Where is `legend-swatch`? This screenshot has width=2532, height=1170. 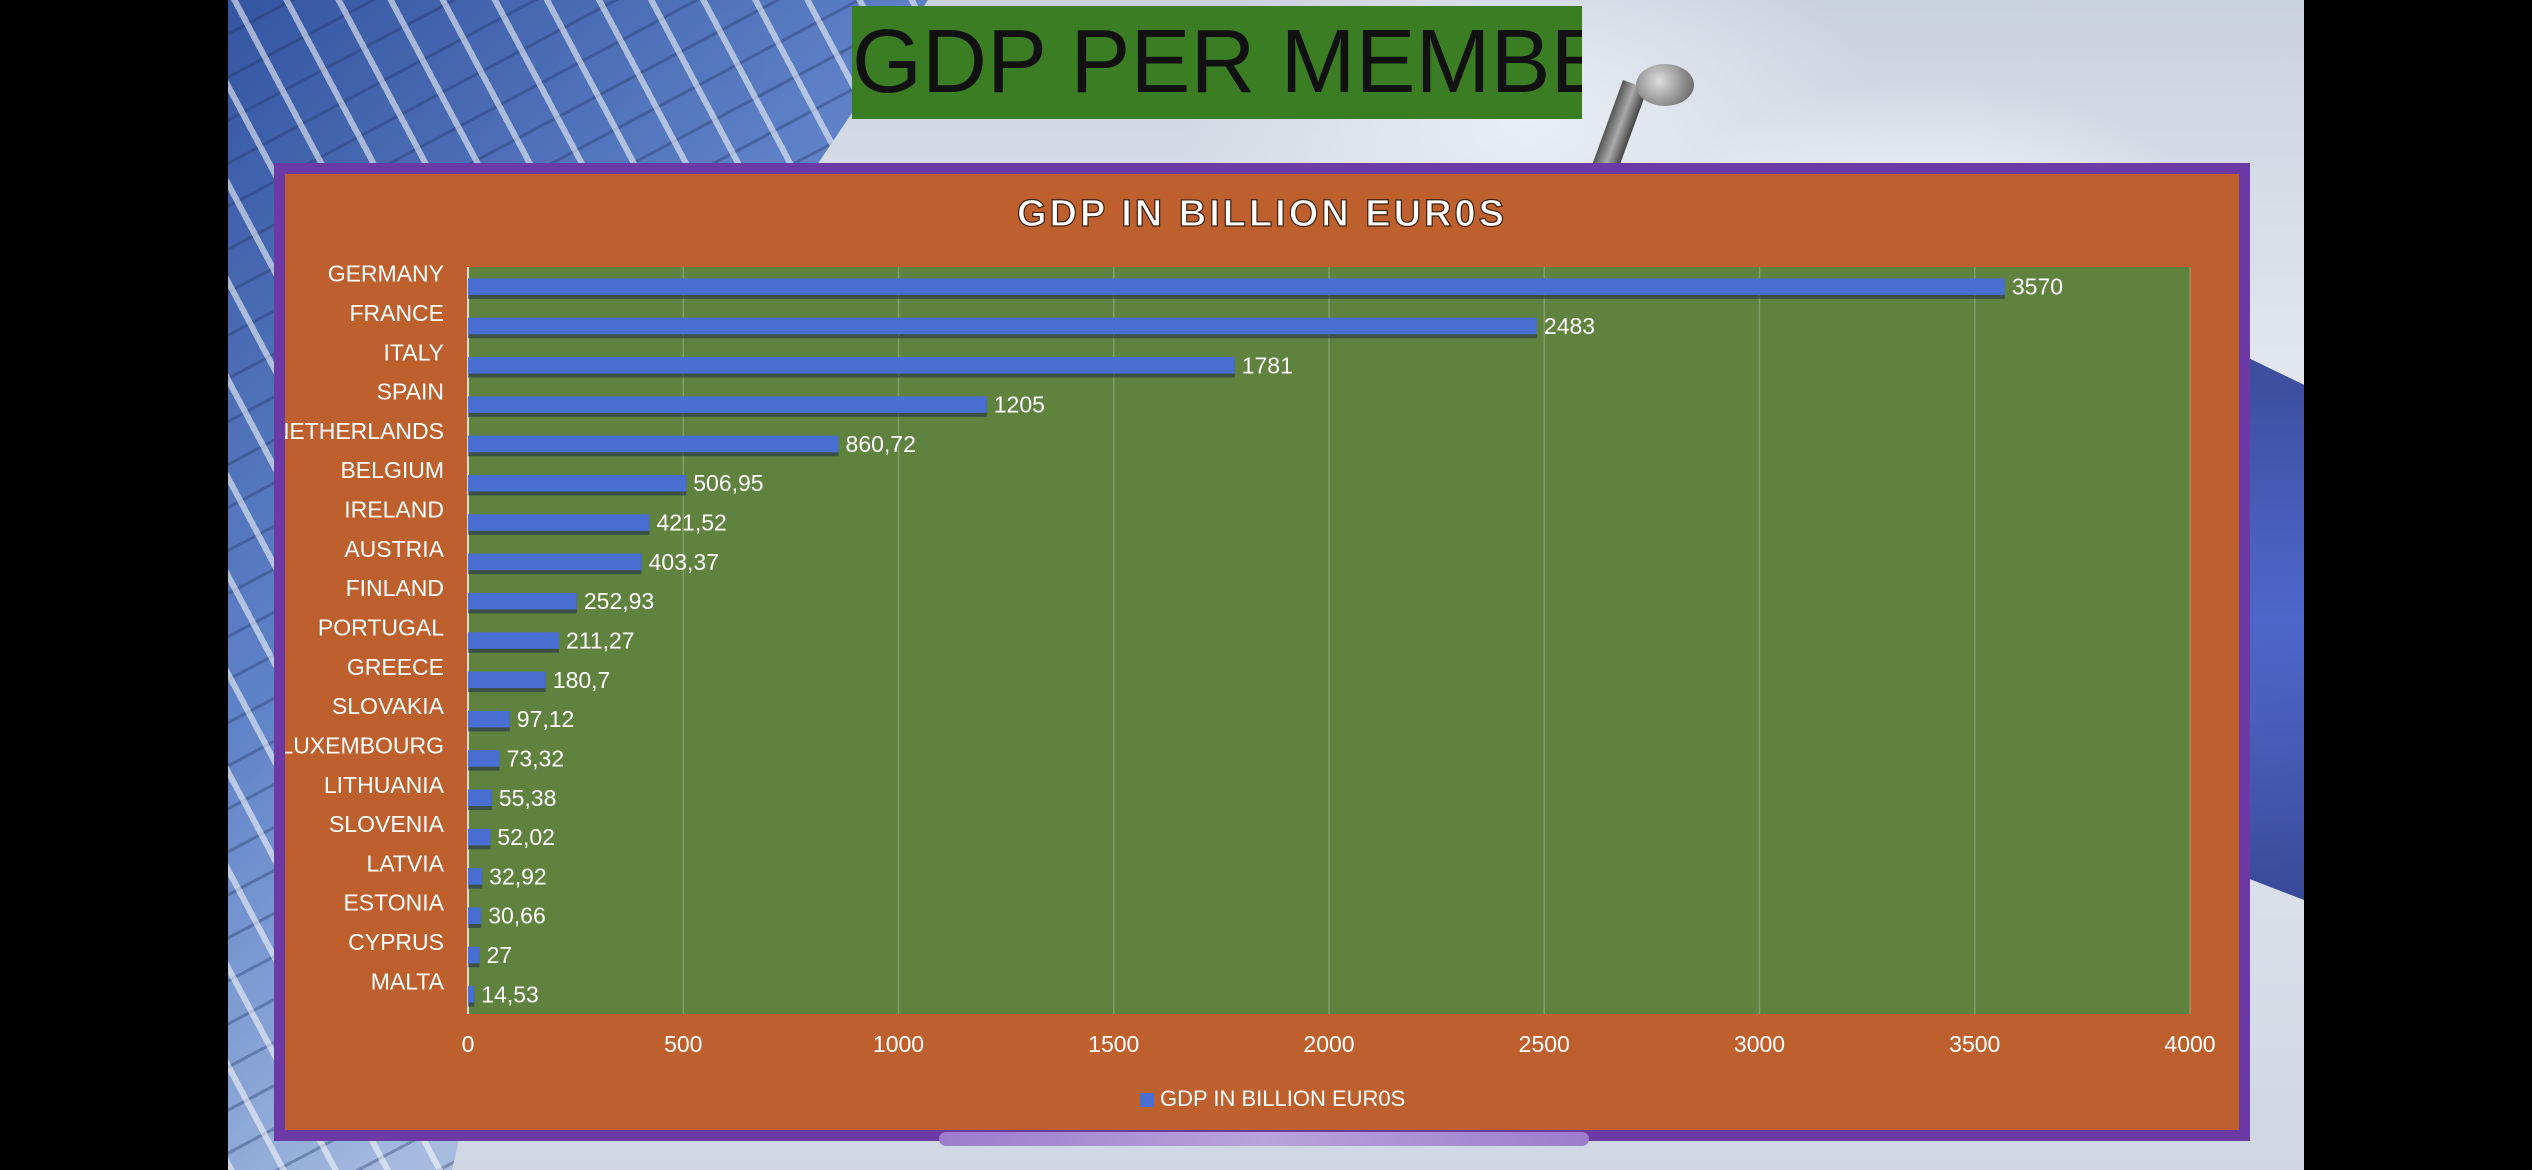 legend-swatch is located at coordinates (1147, 1100).